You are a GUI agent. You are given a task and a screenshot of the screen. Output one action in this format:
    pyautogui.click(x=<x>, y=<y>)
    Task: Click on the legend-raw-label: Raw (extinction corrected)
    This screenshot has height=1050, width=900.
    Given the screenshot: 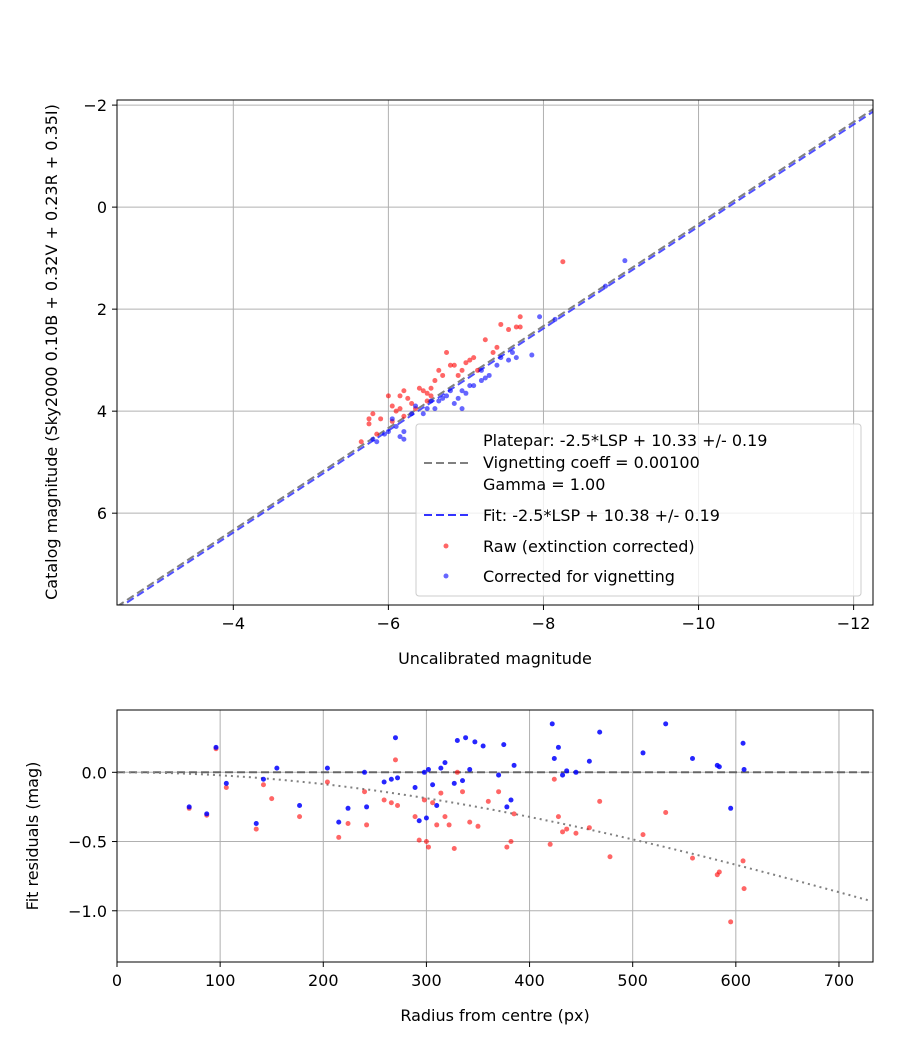 What is the action you would take?
    pyautogui.click(x=589, y=546)
    